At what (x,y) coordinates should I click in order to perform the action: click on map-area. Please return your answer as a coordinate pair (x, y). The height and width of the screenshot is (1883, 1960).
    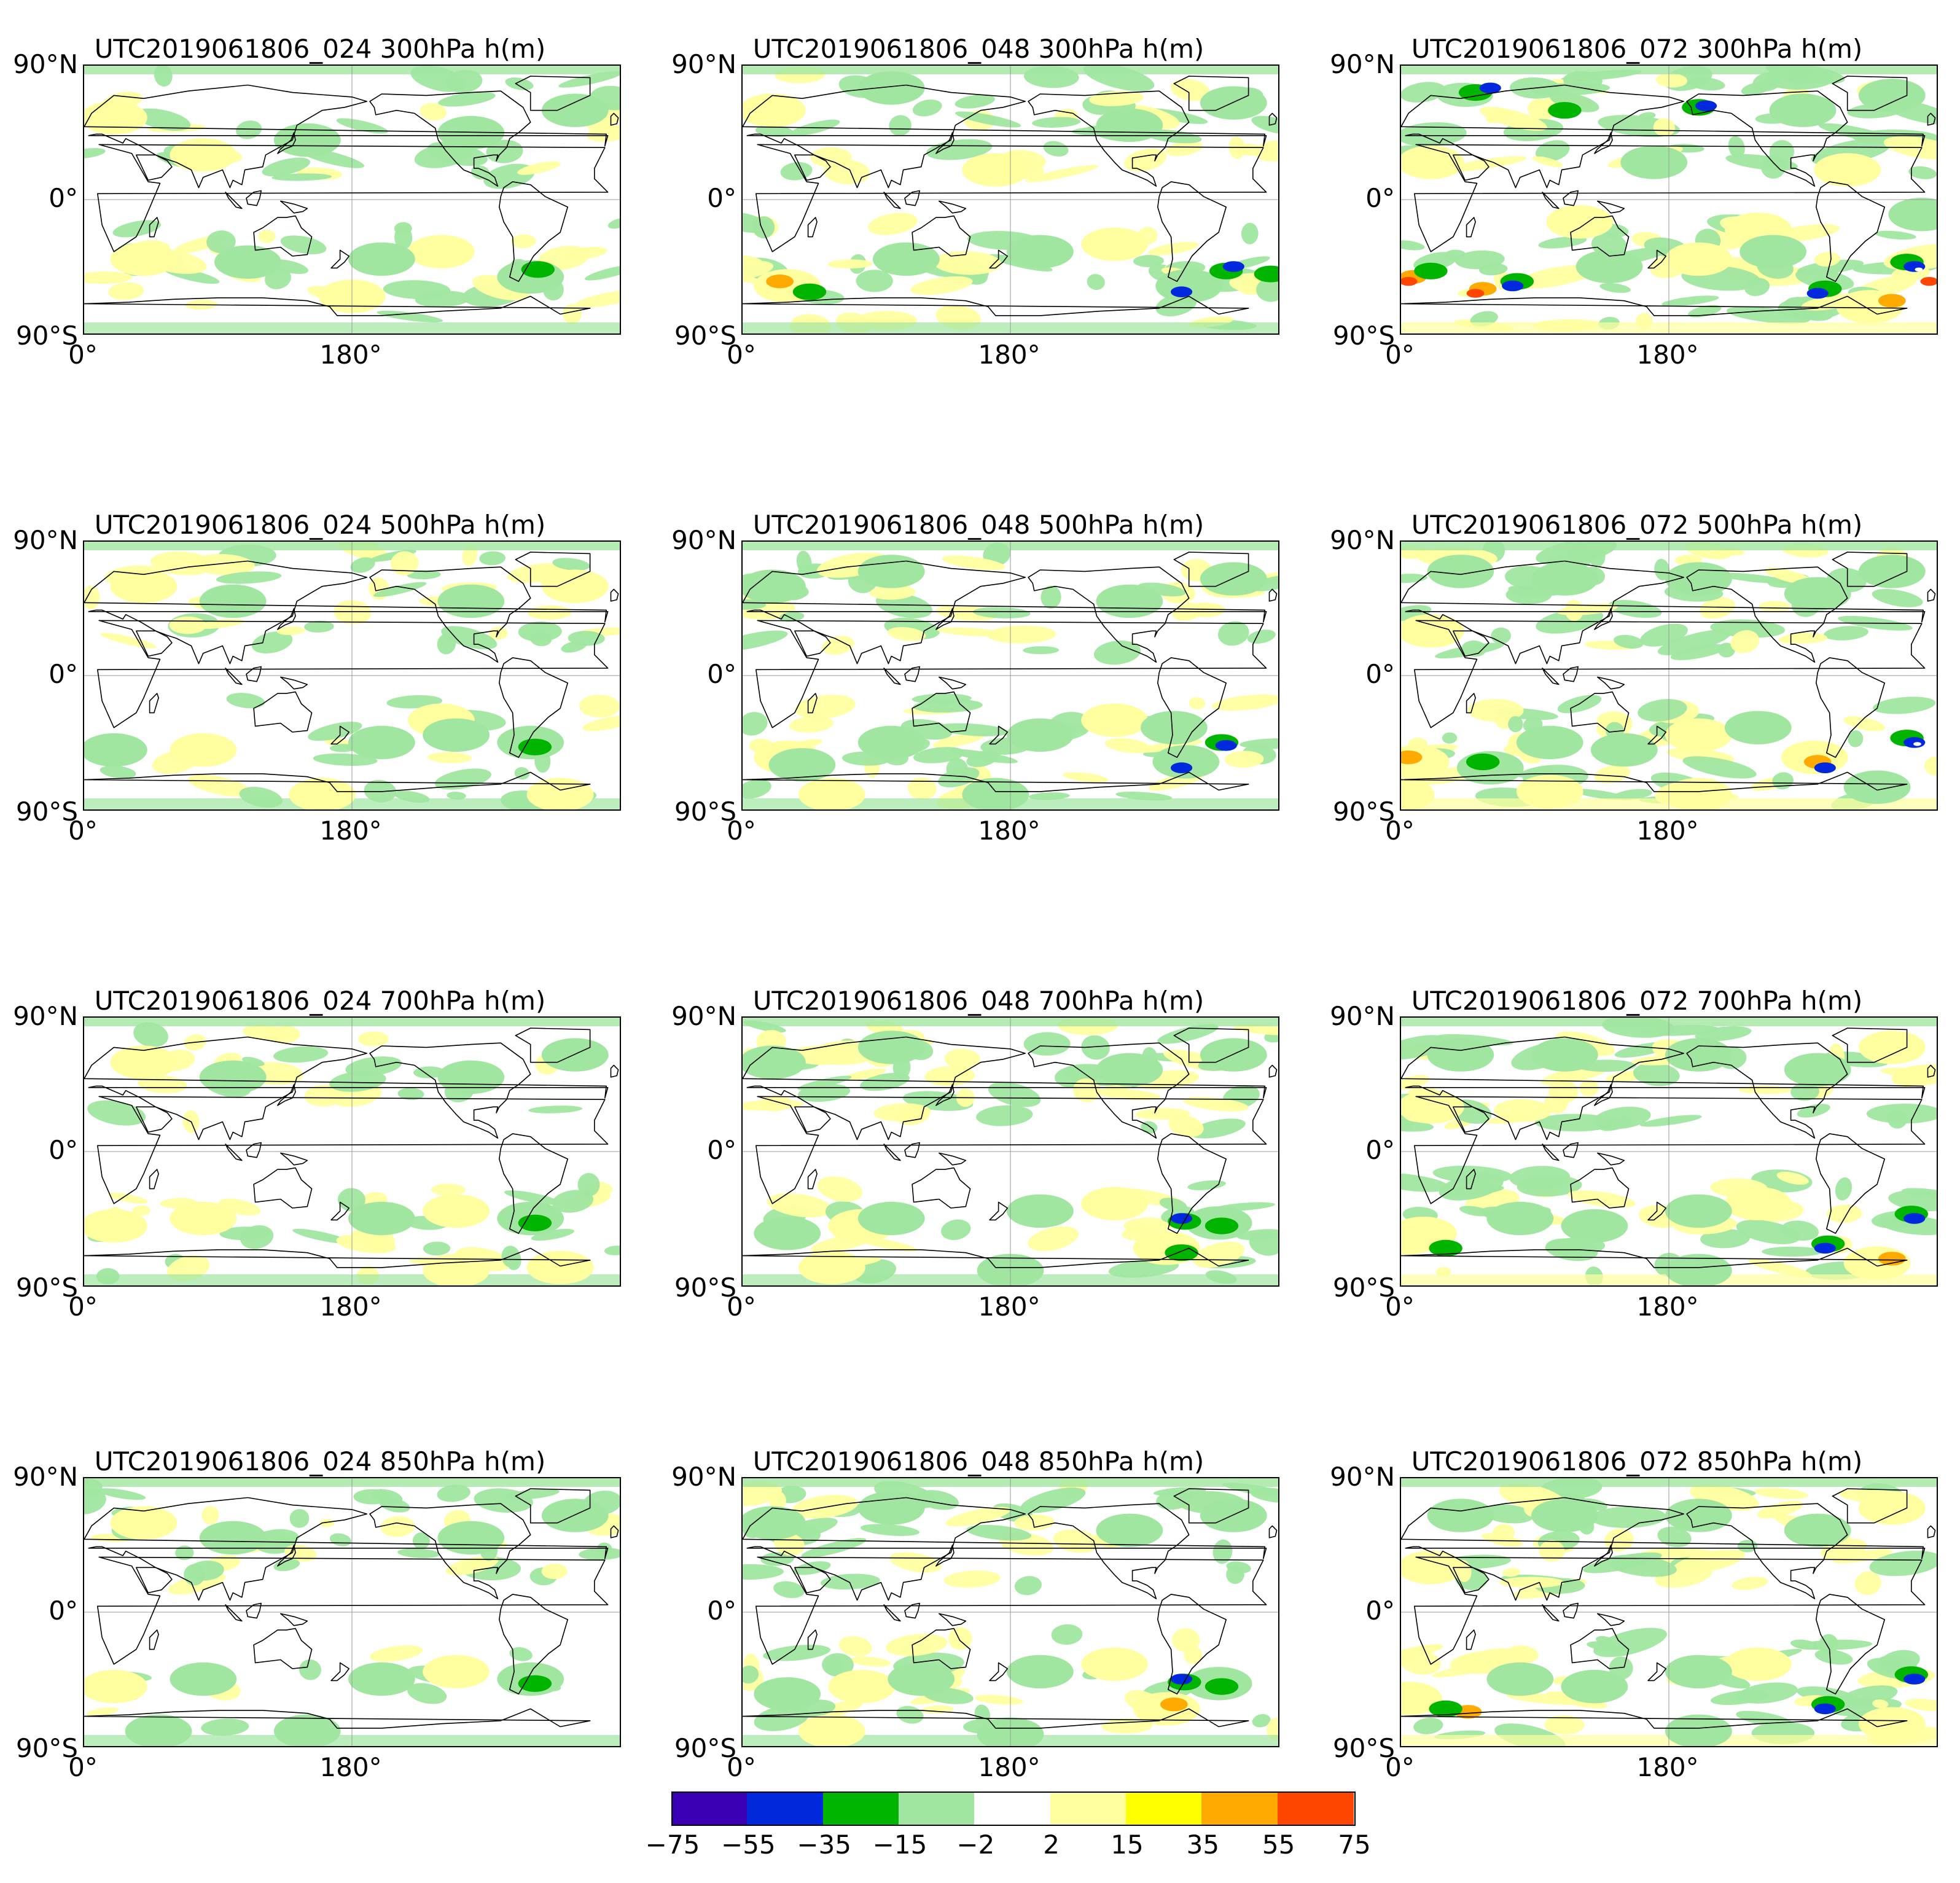
    Looking at the image, I should click on (1669, 1151).